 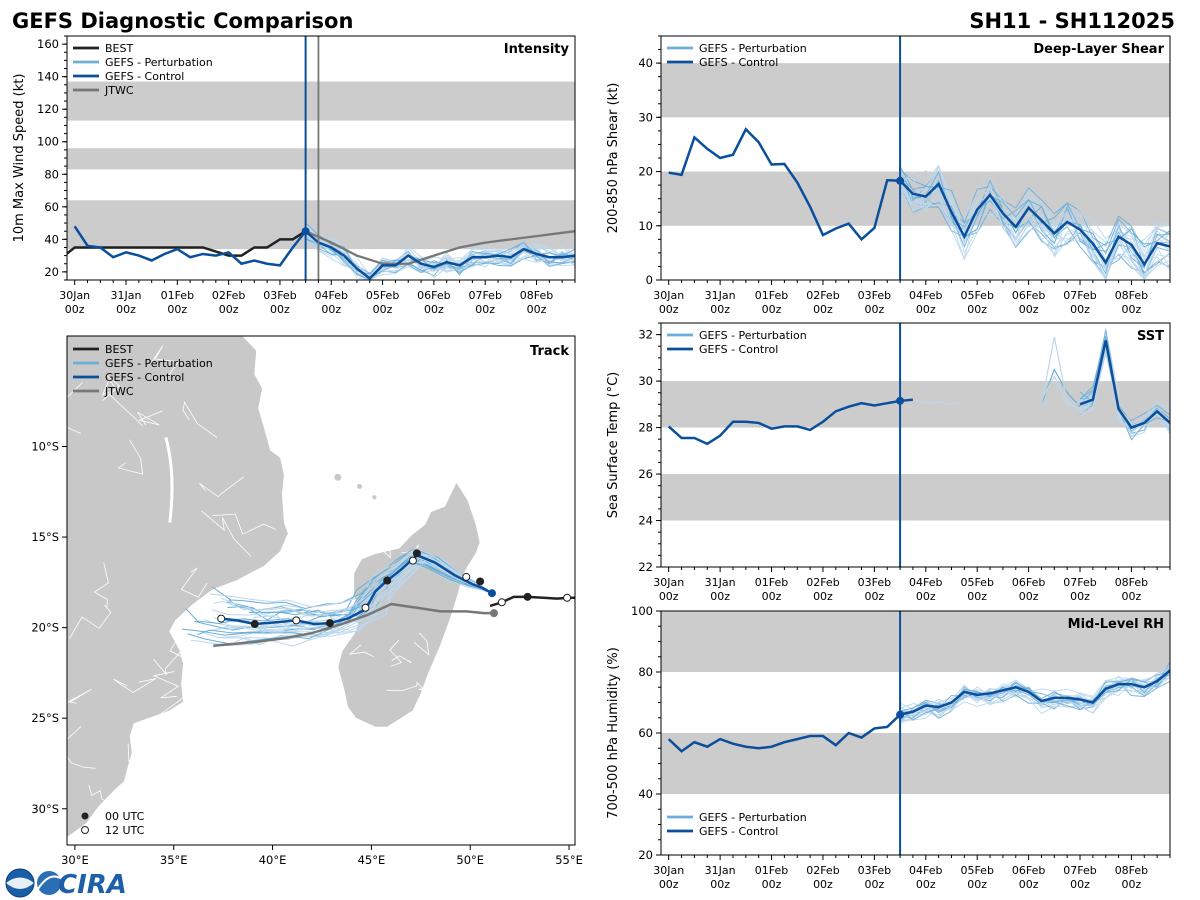 I want to click on sst-xtick-label: 31Jan, so click(x=720, y=582).